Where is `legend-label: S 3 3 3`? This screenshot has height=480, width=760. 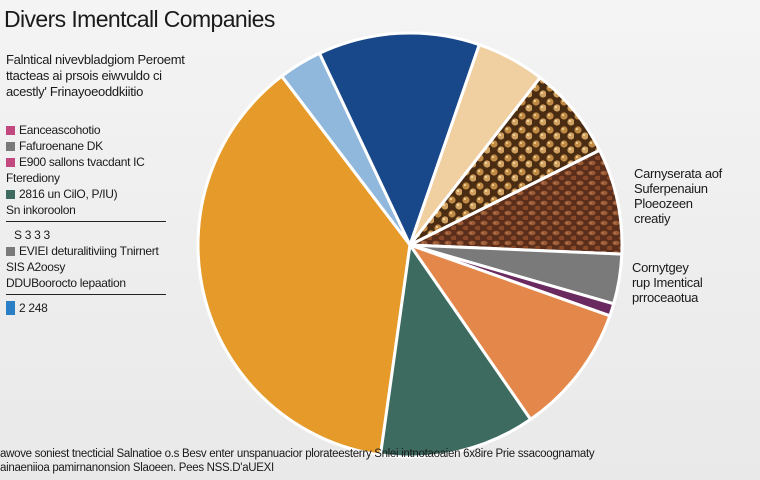
legend-label: S 3 3 3 is located at coordinates (32, 235).